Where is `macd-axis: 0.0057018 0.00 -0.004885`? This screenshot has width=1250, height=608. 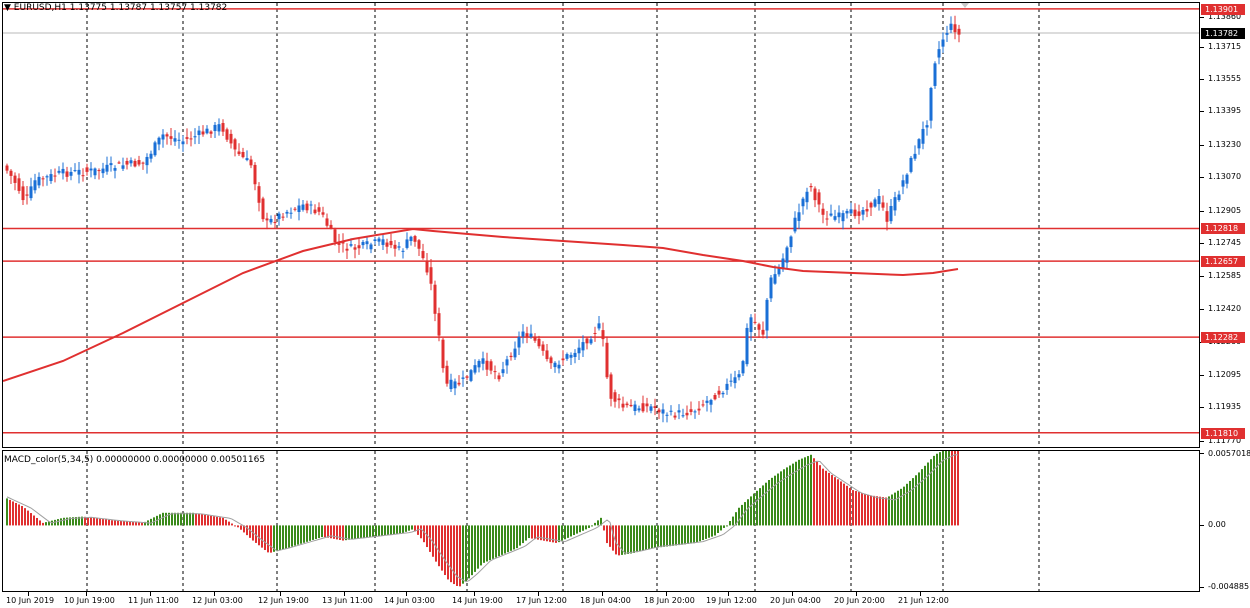
macd-axis: 0.0057018 0.00 -0.004885 is located at coordinates (1225, 520).